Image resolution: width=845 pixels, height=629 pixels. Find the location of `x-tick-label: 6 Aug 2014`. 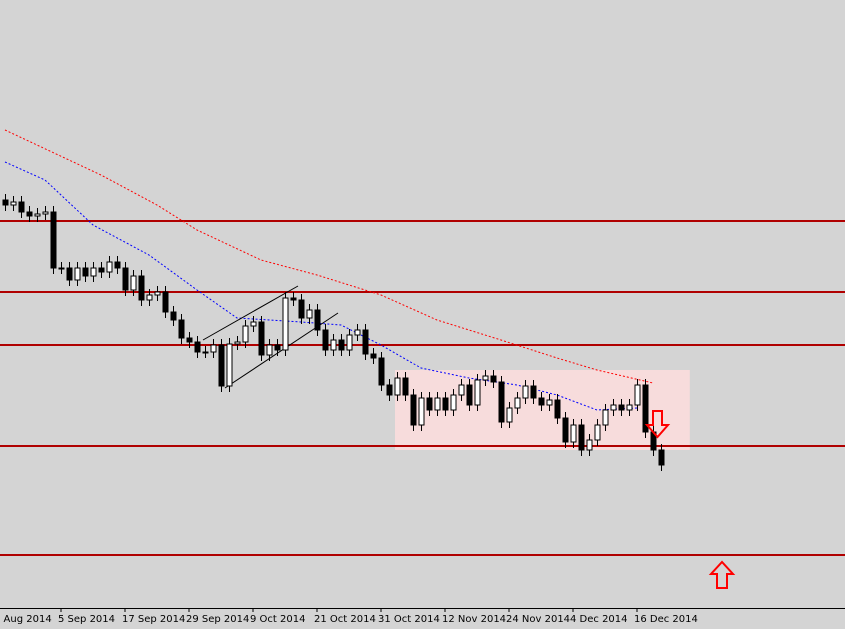

x-tick-label: 6 Aug 2014 is located at coordinates (26, 619).